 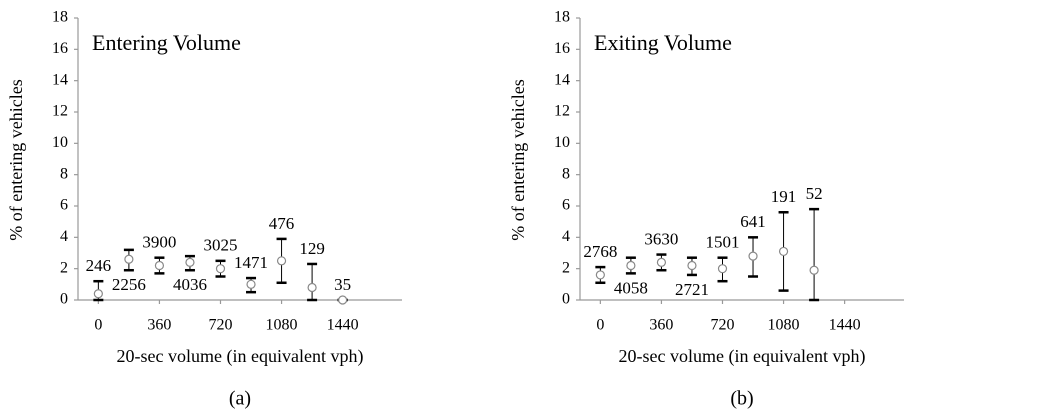 I want to click on count-label: 52, so click(x=814, y=193).